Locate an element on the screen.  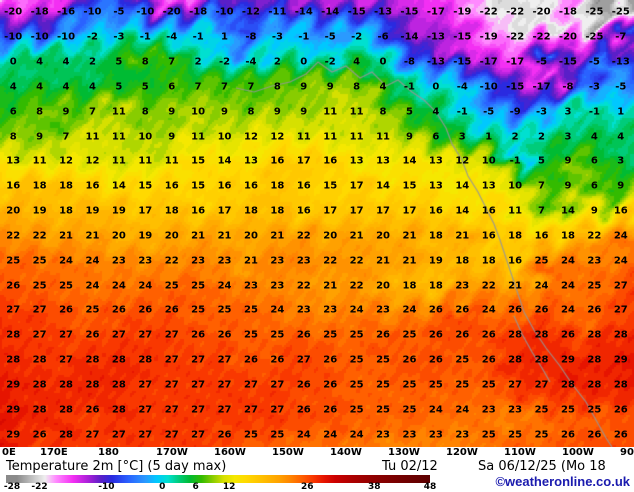
temp-value: -2 is located at coordinates (224, 62).